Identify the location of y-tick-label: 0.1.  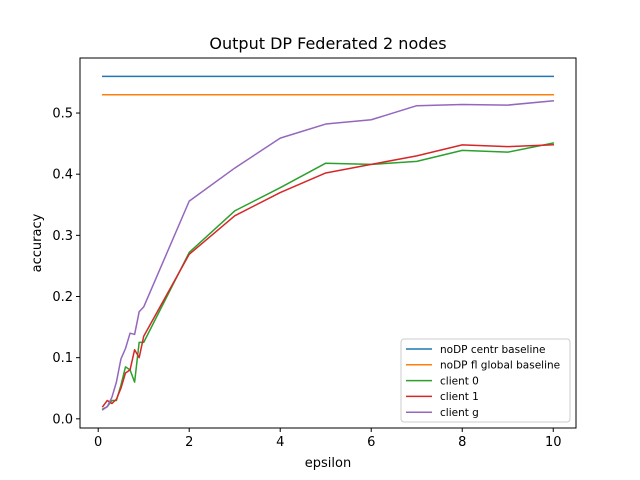
(62, 358).